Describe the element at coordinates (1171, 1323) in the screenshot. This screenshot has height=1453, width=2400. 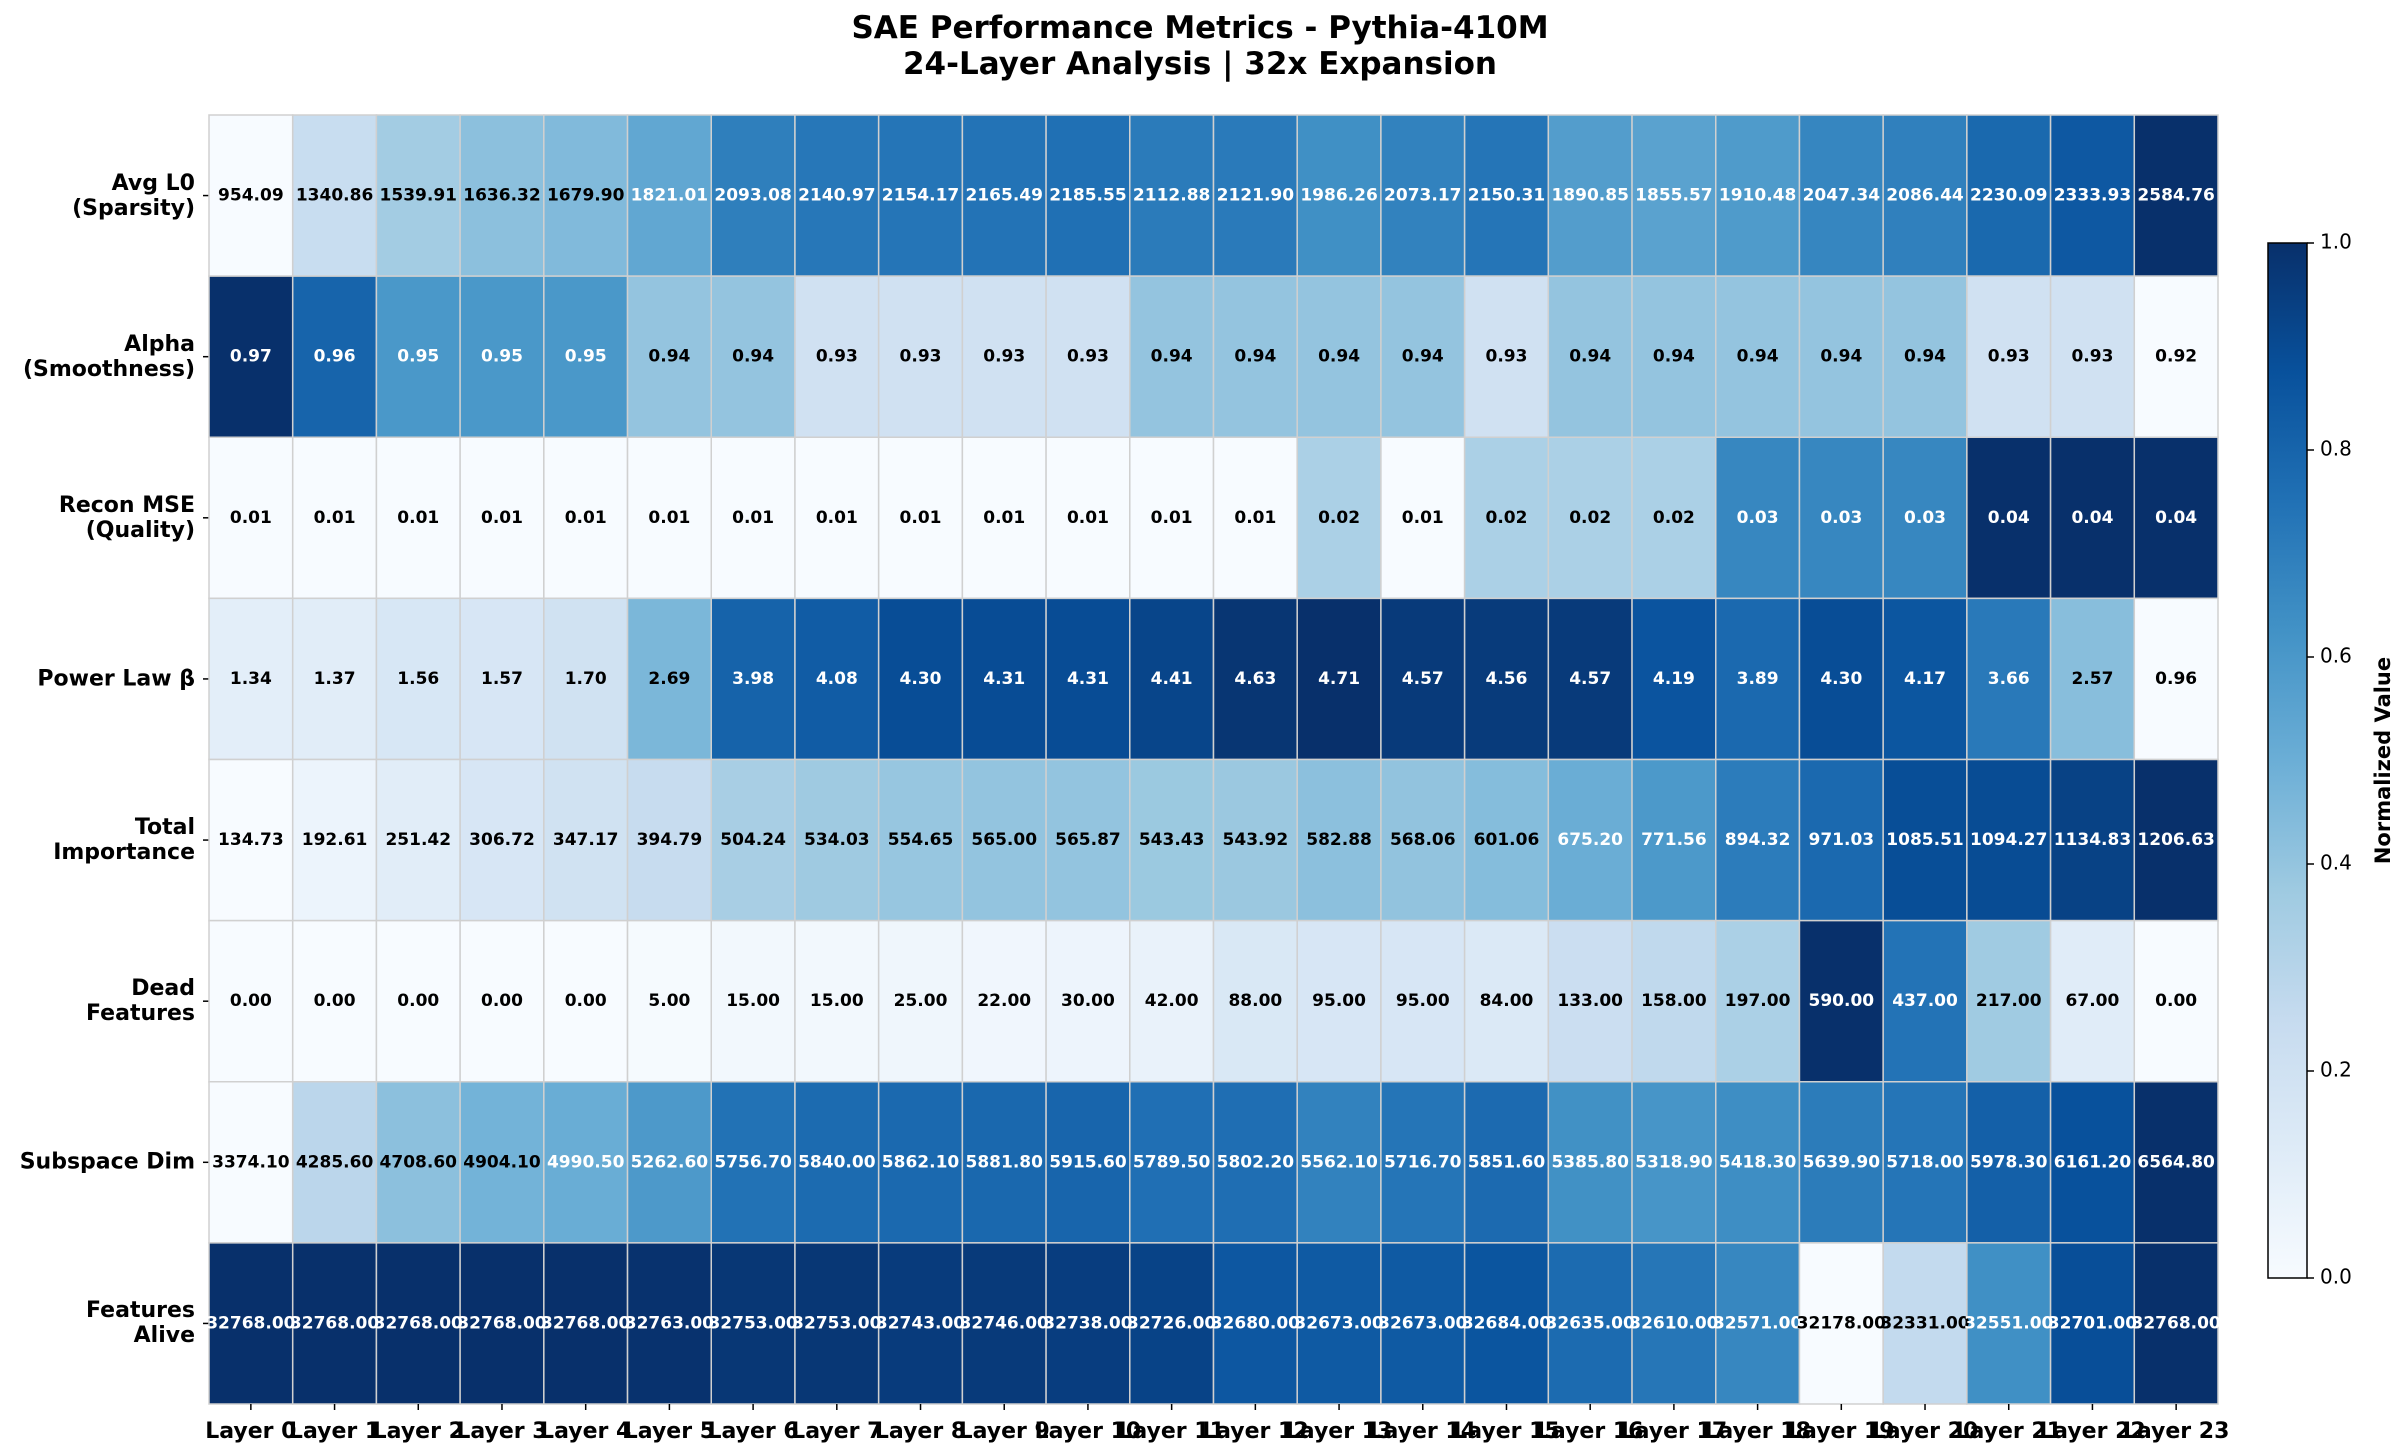
I see `value-label: 32726.00` at that location.